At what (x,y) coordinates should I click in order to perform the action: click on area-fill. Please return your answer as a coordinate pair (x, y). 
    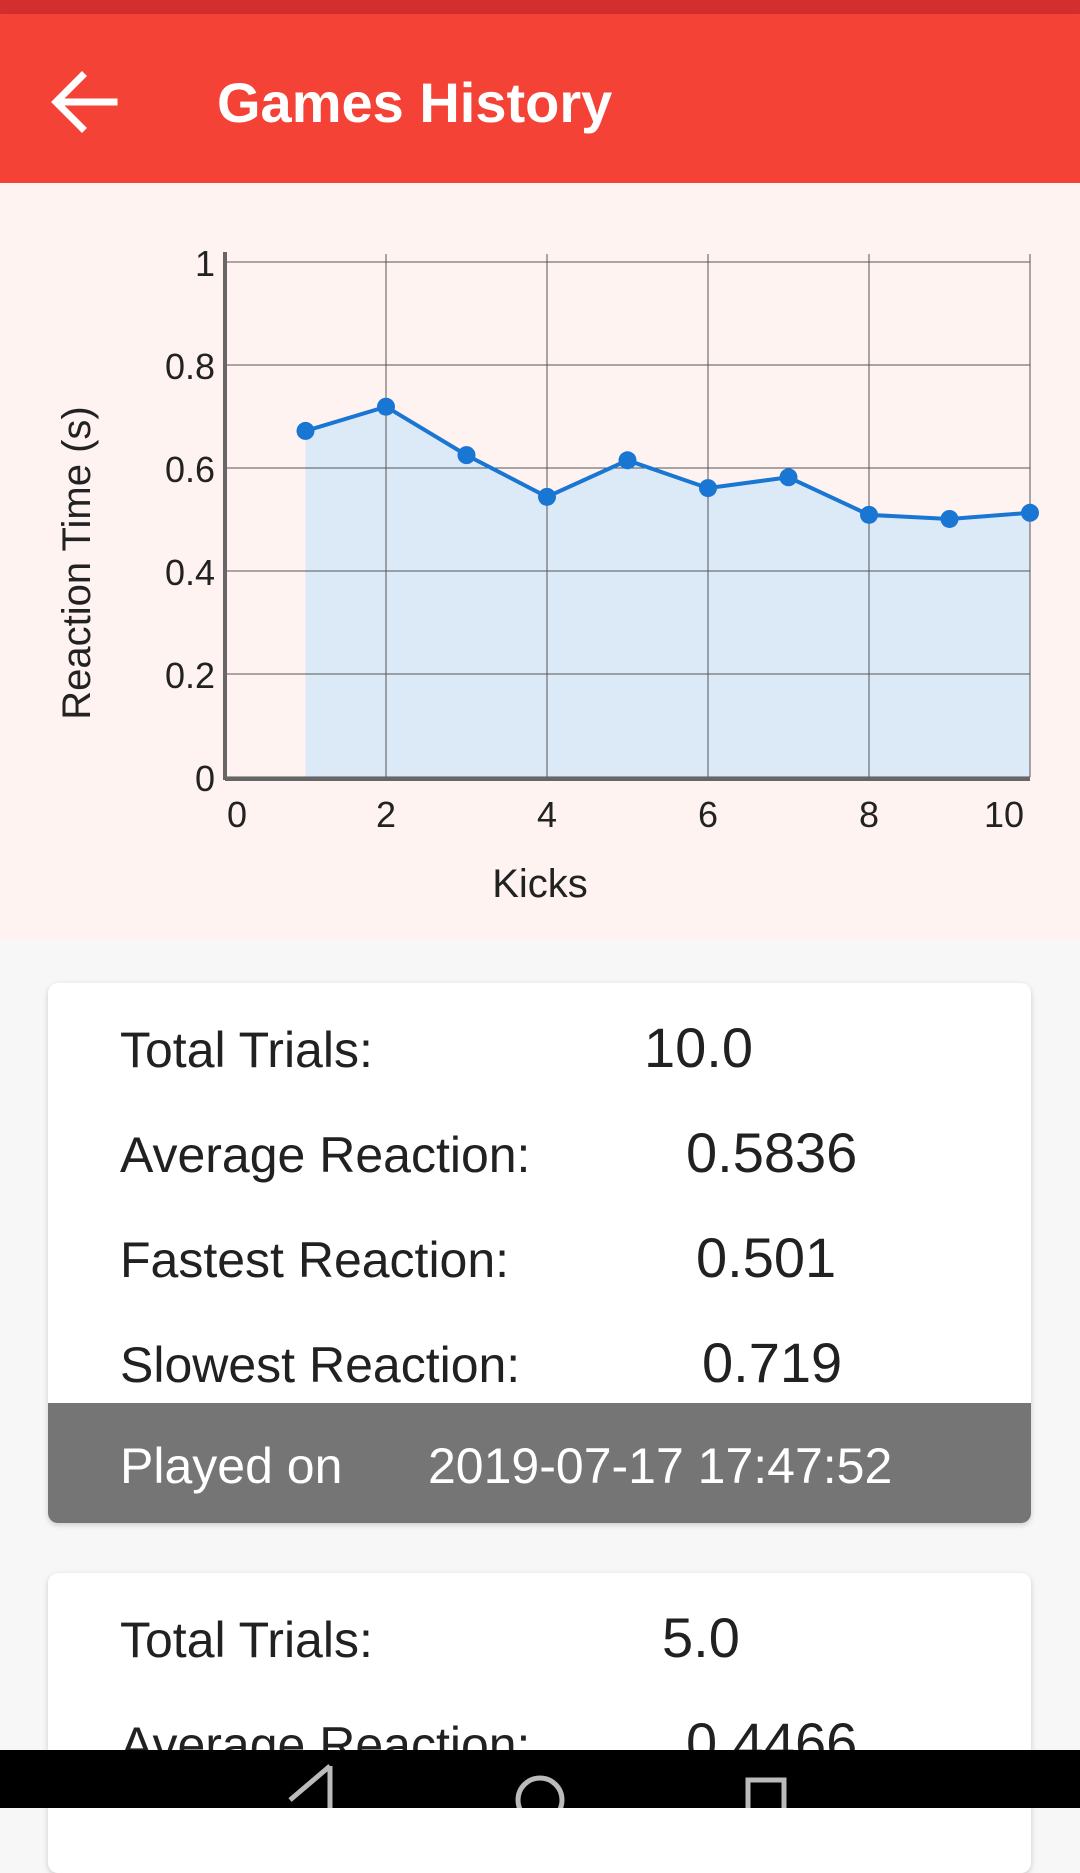
    Looking at the image, I should click on (667, 591).